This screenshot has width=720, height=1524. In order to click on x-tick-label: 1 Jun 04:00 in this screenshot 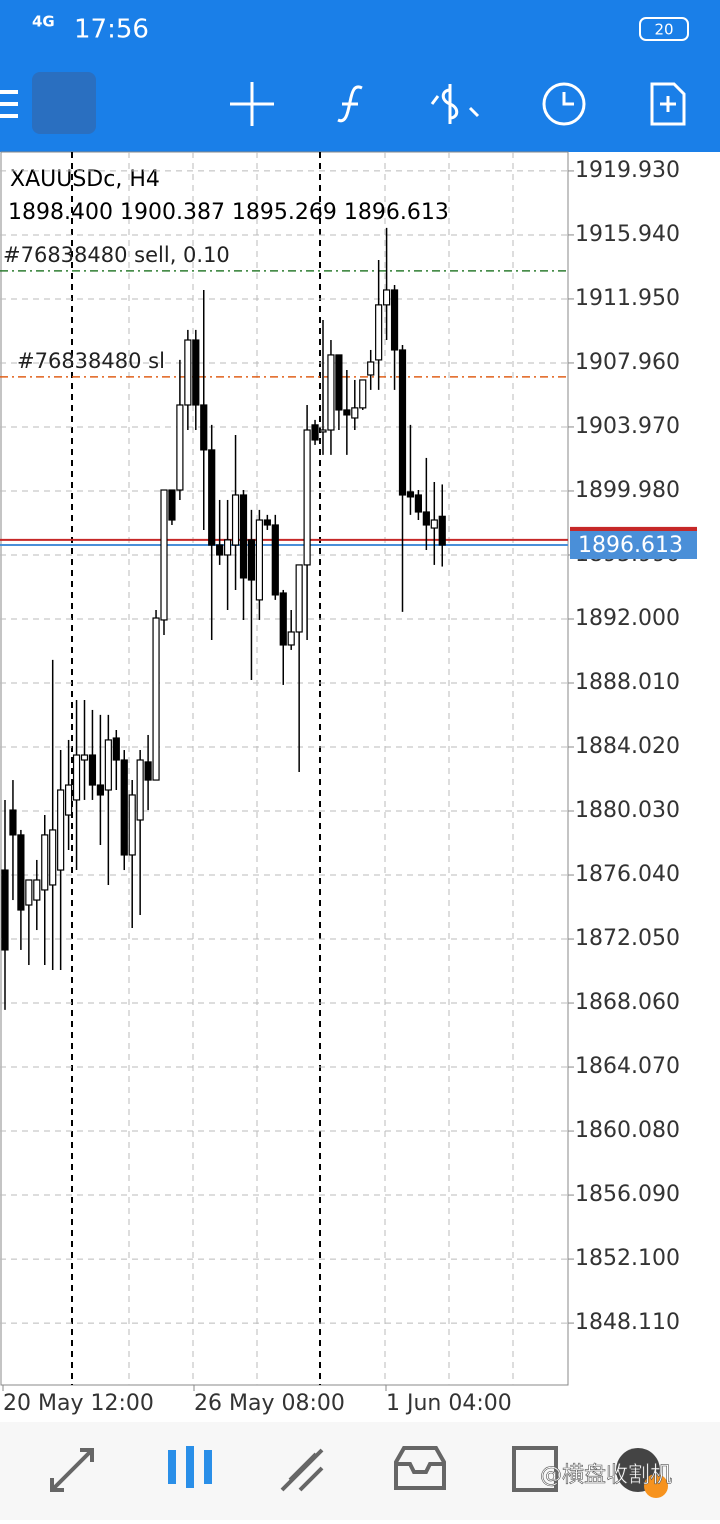, I will do `click(449, 1403)`.